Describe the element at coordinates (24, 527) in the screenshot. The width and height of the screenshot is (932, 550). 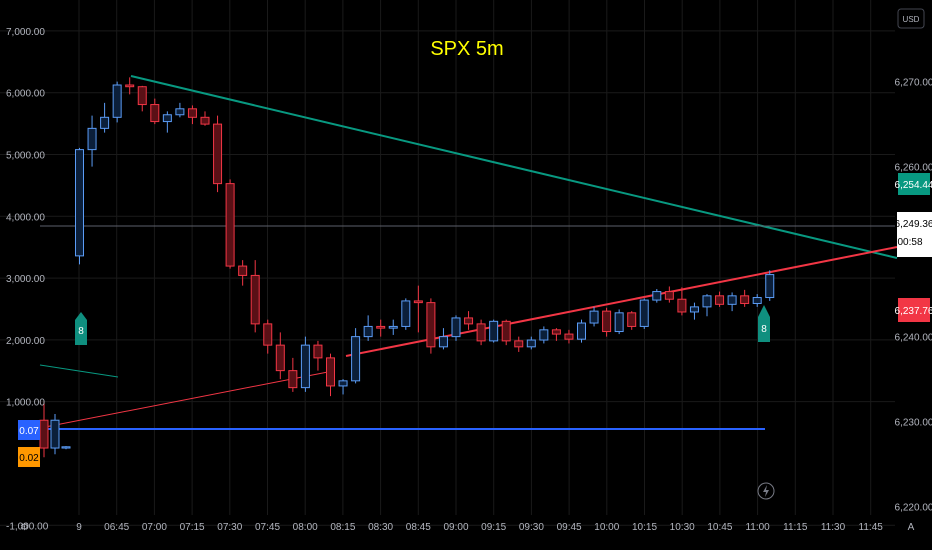
I see `left-axis-settings-icon: ⚙` at that location.